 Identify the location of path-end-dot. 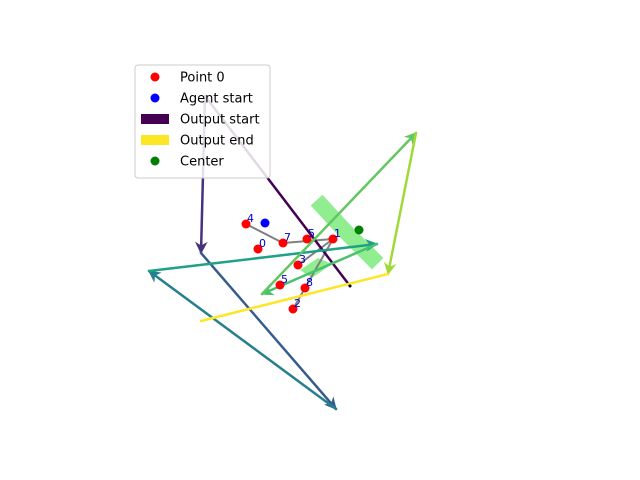
(350, 286).